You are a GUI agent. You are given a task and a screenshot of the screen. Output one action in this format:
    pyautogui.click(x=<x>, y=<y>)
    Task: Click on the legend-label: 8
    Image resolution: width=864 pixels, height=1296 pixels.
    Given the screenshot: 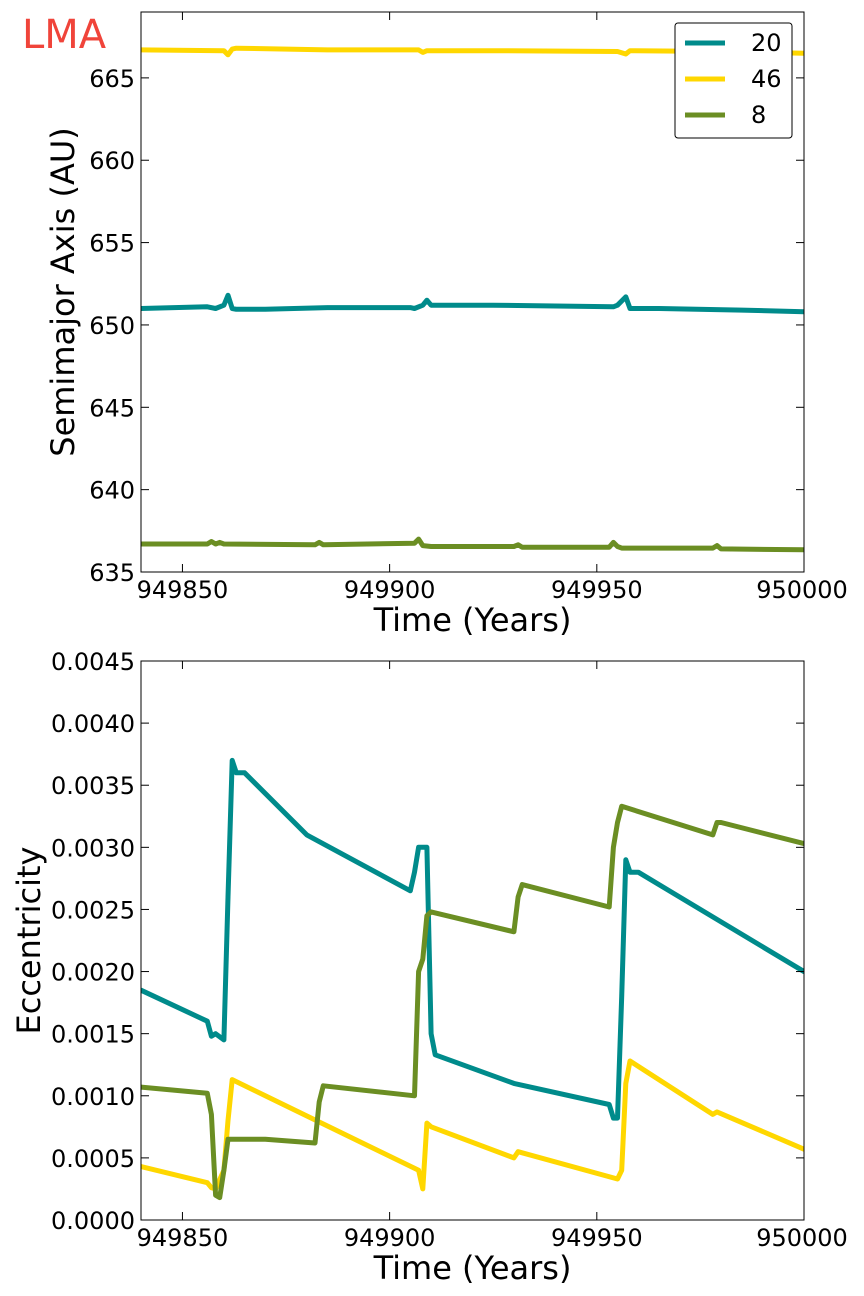 What is the action you would take?
    pyautogui.click(x=758, y=115)
    